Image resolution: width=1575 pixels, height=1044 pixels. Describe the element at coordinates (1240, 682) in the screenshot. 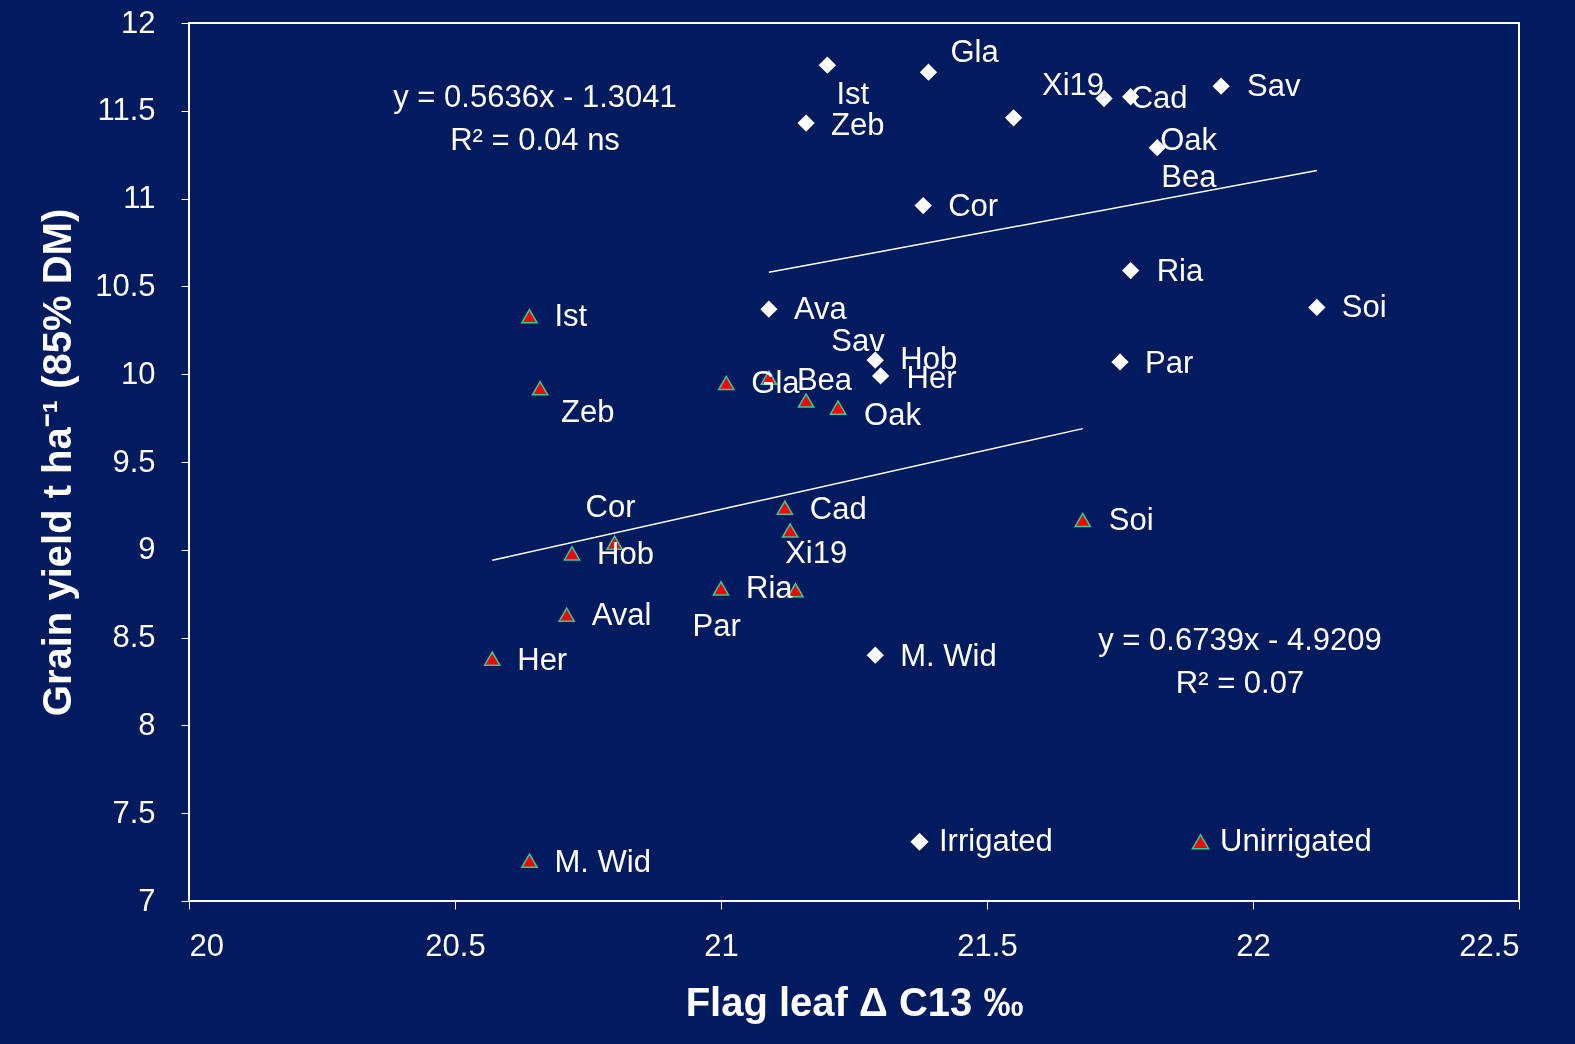

I see `annotation: R² = 0.07` at that location.